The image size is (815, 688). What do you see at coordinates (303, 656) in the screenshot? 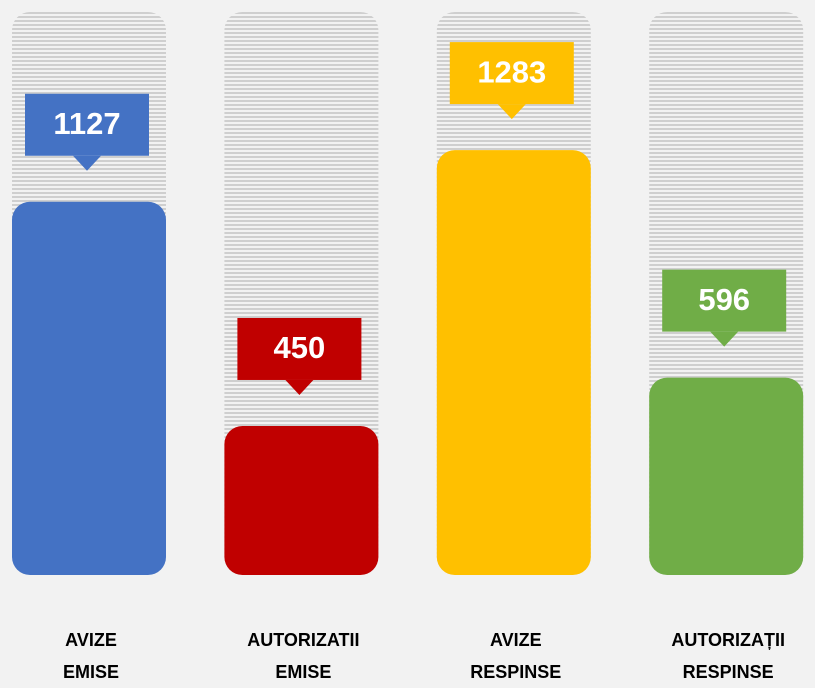
I see `x-tick-label: AUTORIZATII EMISE` at bounding box center [303, 656].